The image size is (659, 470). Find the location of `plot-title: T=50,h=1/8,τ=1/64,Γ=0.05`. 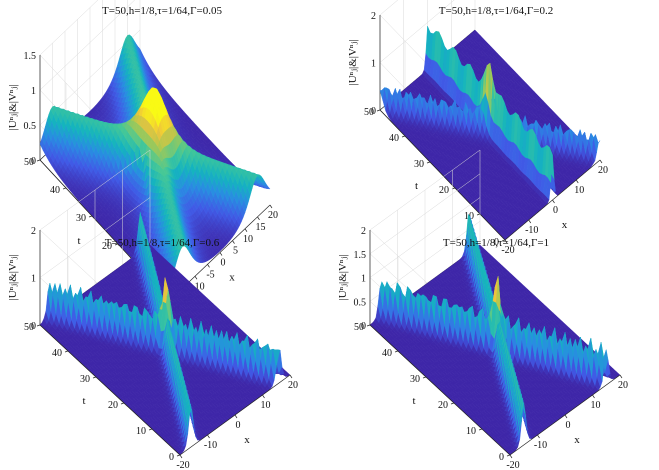

plot-title: T=50,h=1/8,τ=1/64,Γ=0.05 is located at coordinates (162, 11).